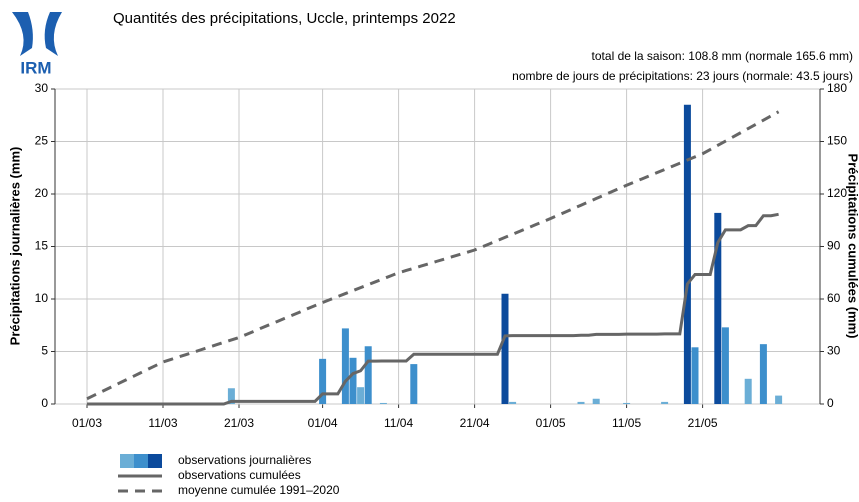  Describe the element at coordinates (239, 475) in the screenshot. I see `legend-label: observations cumulées` at that location.